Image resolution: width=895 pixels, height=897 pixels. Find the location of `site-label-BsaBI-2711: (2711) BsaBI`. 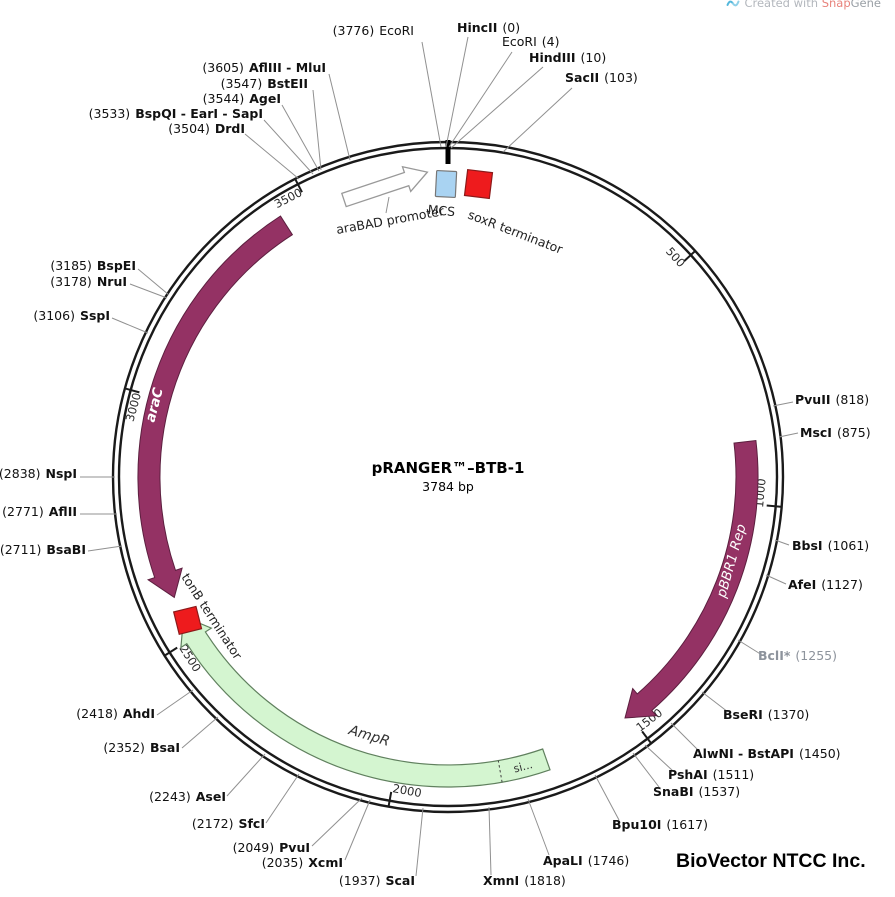

site-label-BsaBI-2711: (2711) BsaBI is located at coordinates (43, 549).